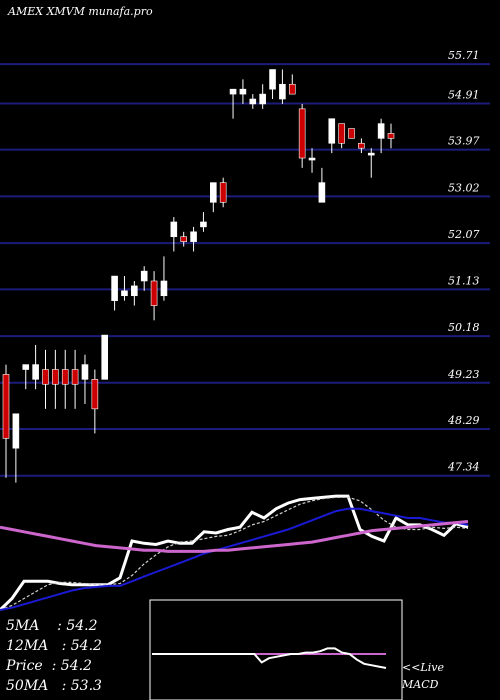  What do you see at coordinates (464, 187) in the screenshot?
I see `y-tick-label: 53.02` at bounding box center [464, 187].